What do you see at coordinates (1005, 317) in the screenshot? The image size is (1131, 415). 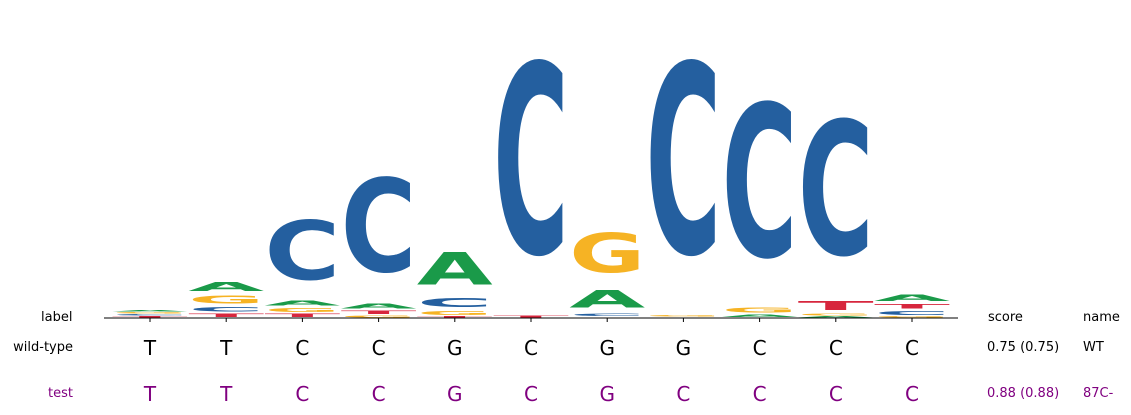 I see `score-header: score` at bounding box center [1005, 317].